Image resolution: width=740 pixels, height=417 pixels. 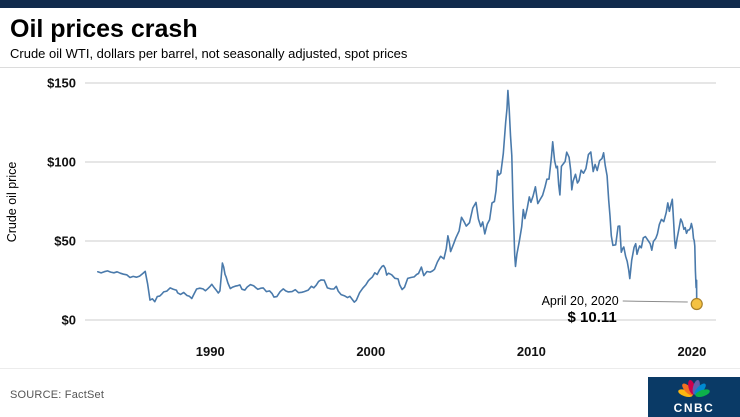 What do you see at coordinates (696, 304) in the screenshot?
I see `endpoint-marker` at bounding box center [696, 304].